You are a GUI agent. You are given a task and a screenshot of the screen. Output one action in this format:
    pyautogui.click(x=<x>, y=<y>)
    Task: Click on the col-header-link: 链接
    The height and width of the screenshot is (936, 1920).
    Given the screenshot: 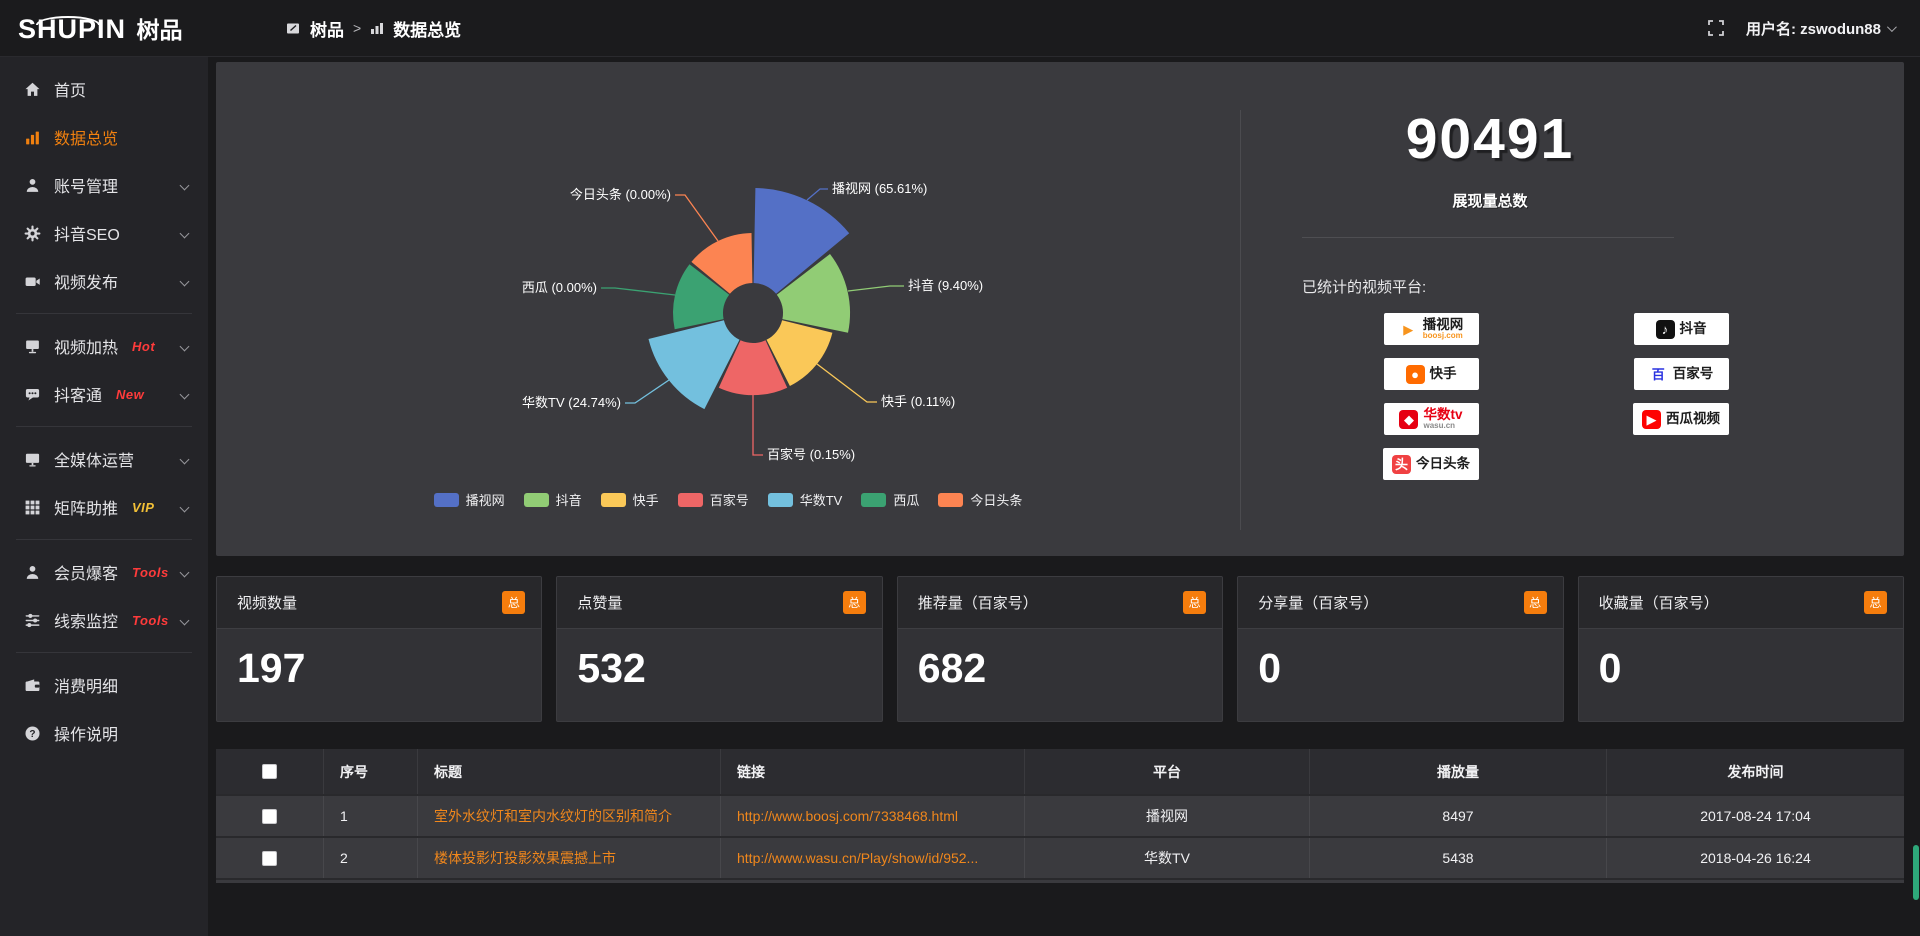 What is the action you would take?
    pyautogui.click(x=873, y=771)
    